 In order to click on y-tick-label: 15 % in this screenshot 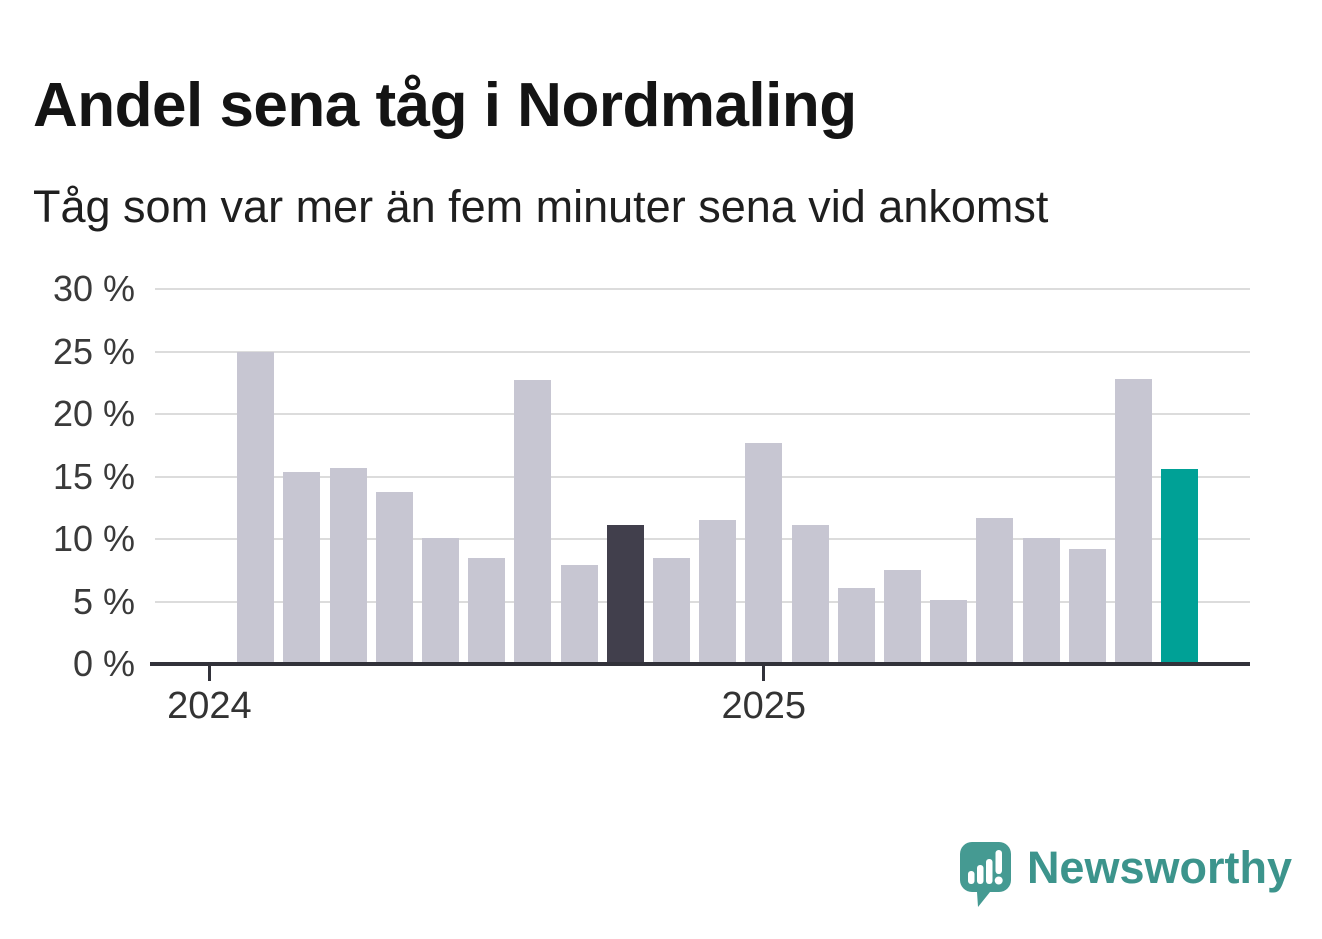, I will do `click(93, 476)`.